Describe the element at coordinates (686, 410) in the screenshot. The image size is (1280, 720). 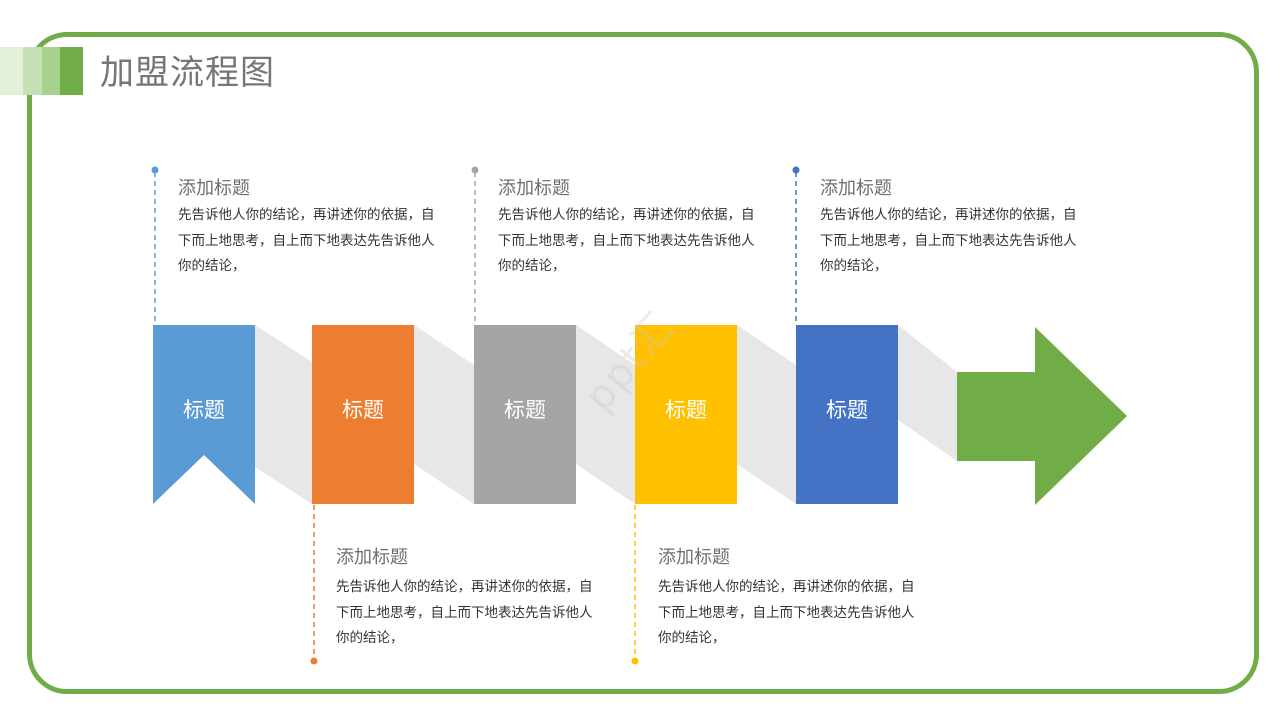
I see `step-label-4: 标题` at that location.